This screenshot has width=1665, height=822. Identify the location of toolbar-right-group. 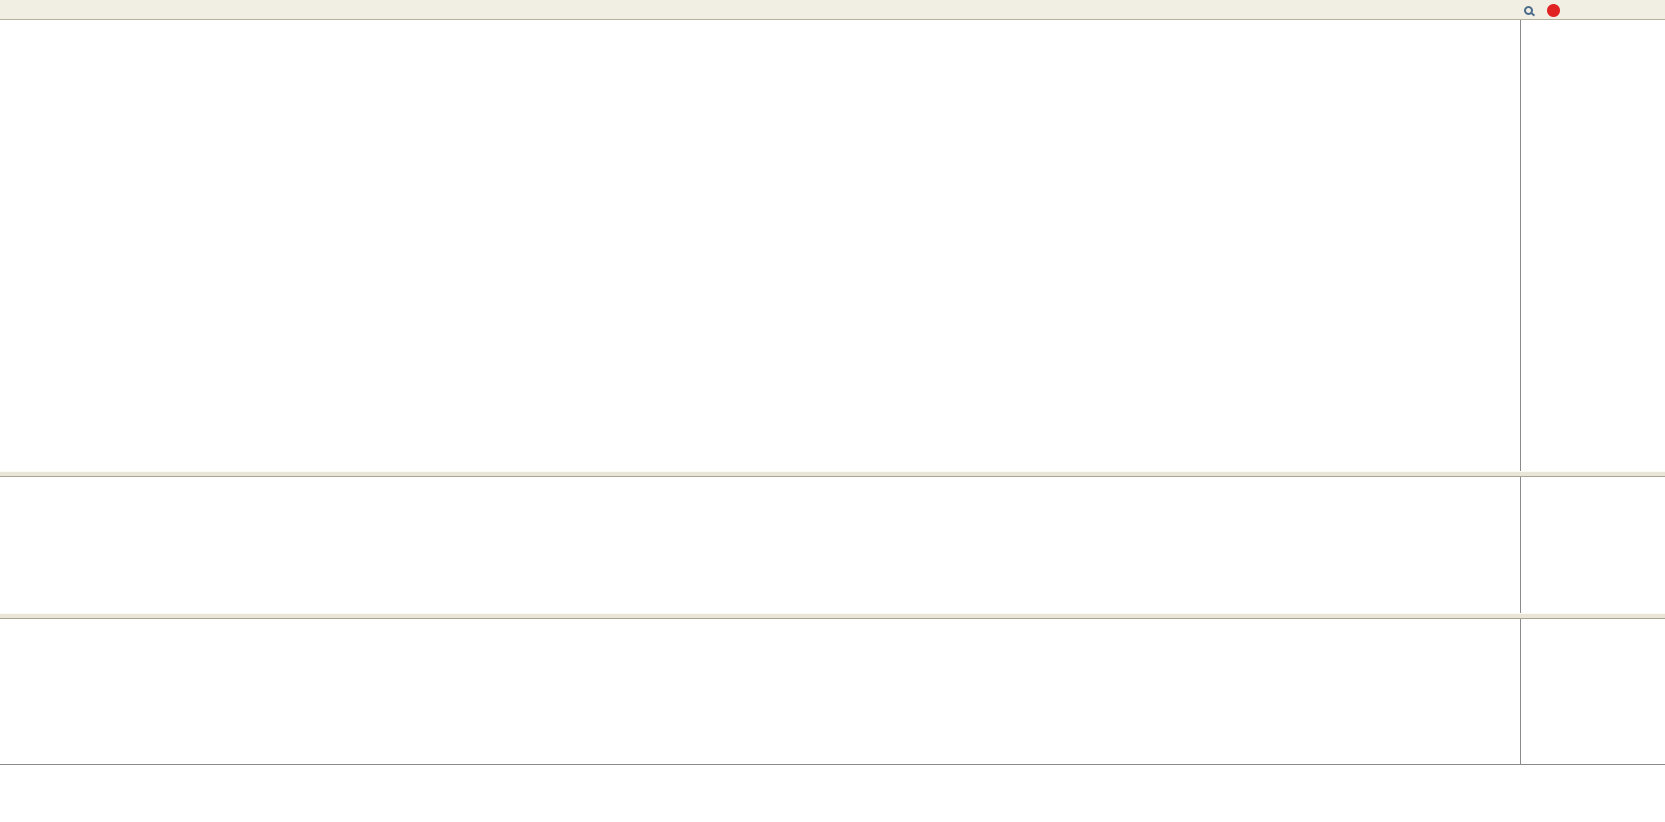
(1539, 10).